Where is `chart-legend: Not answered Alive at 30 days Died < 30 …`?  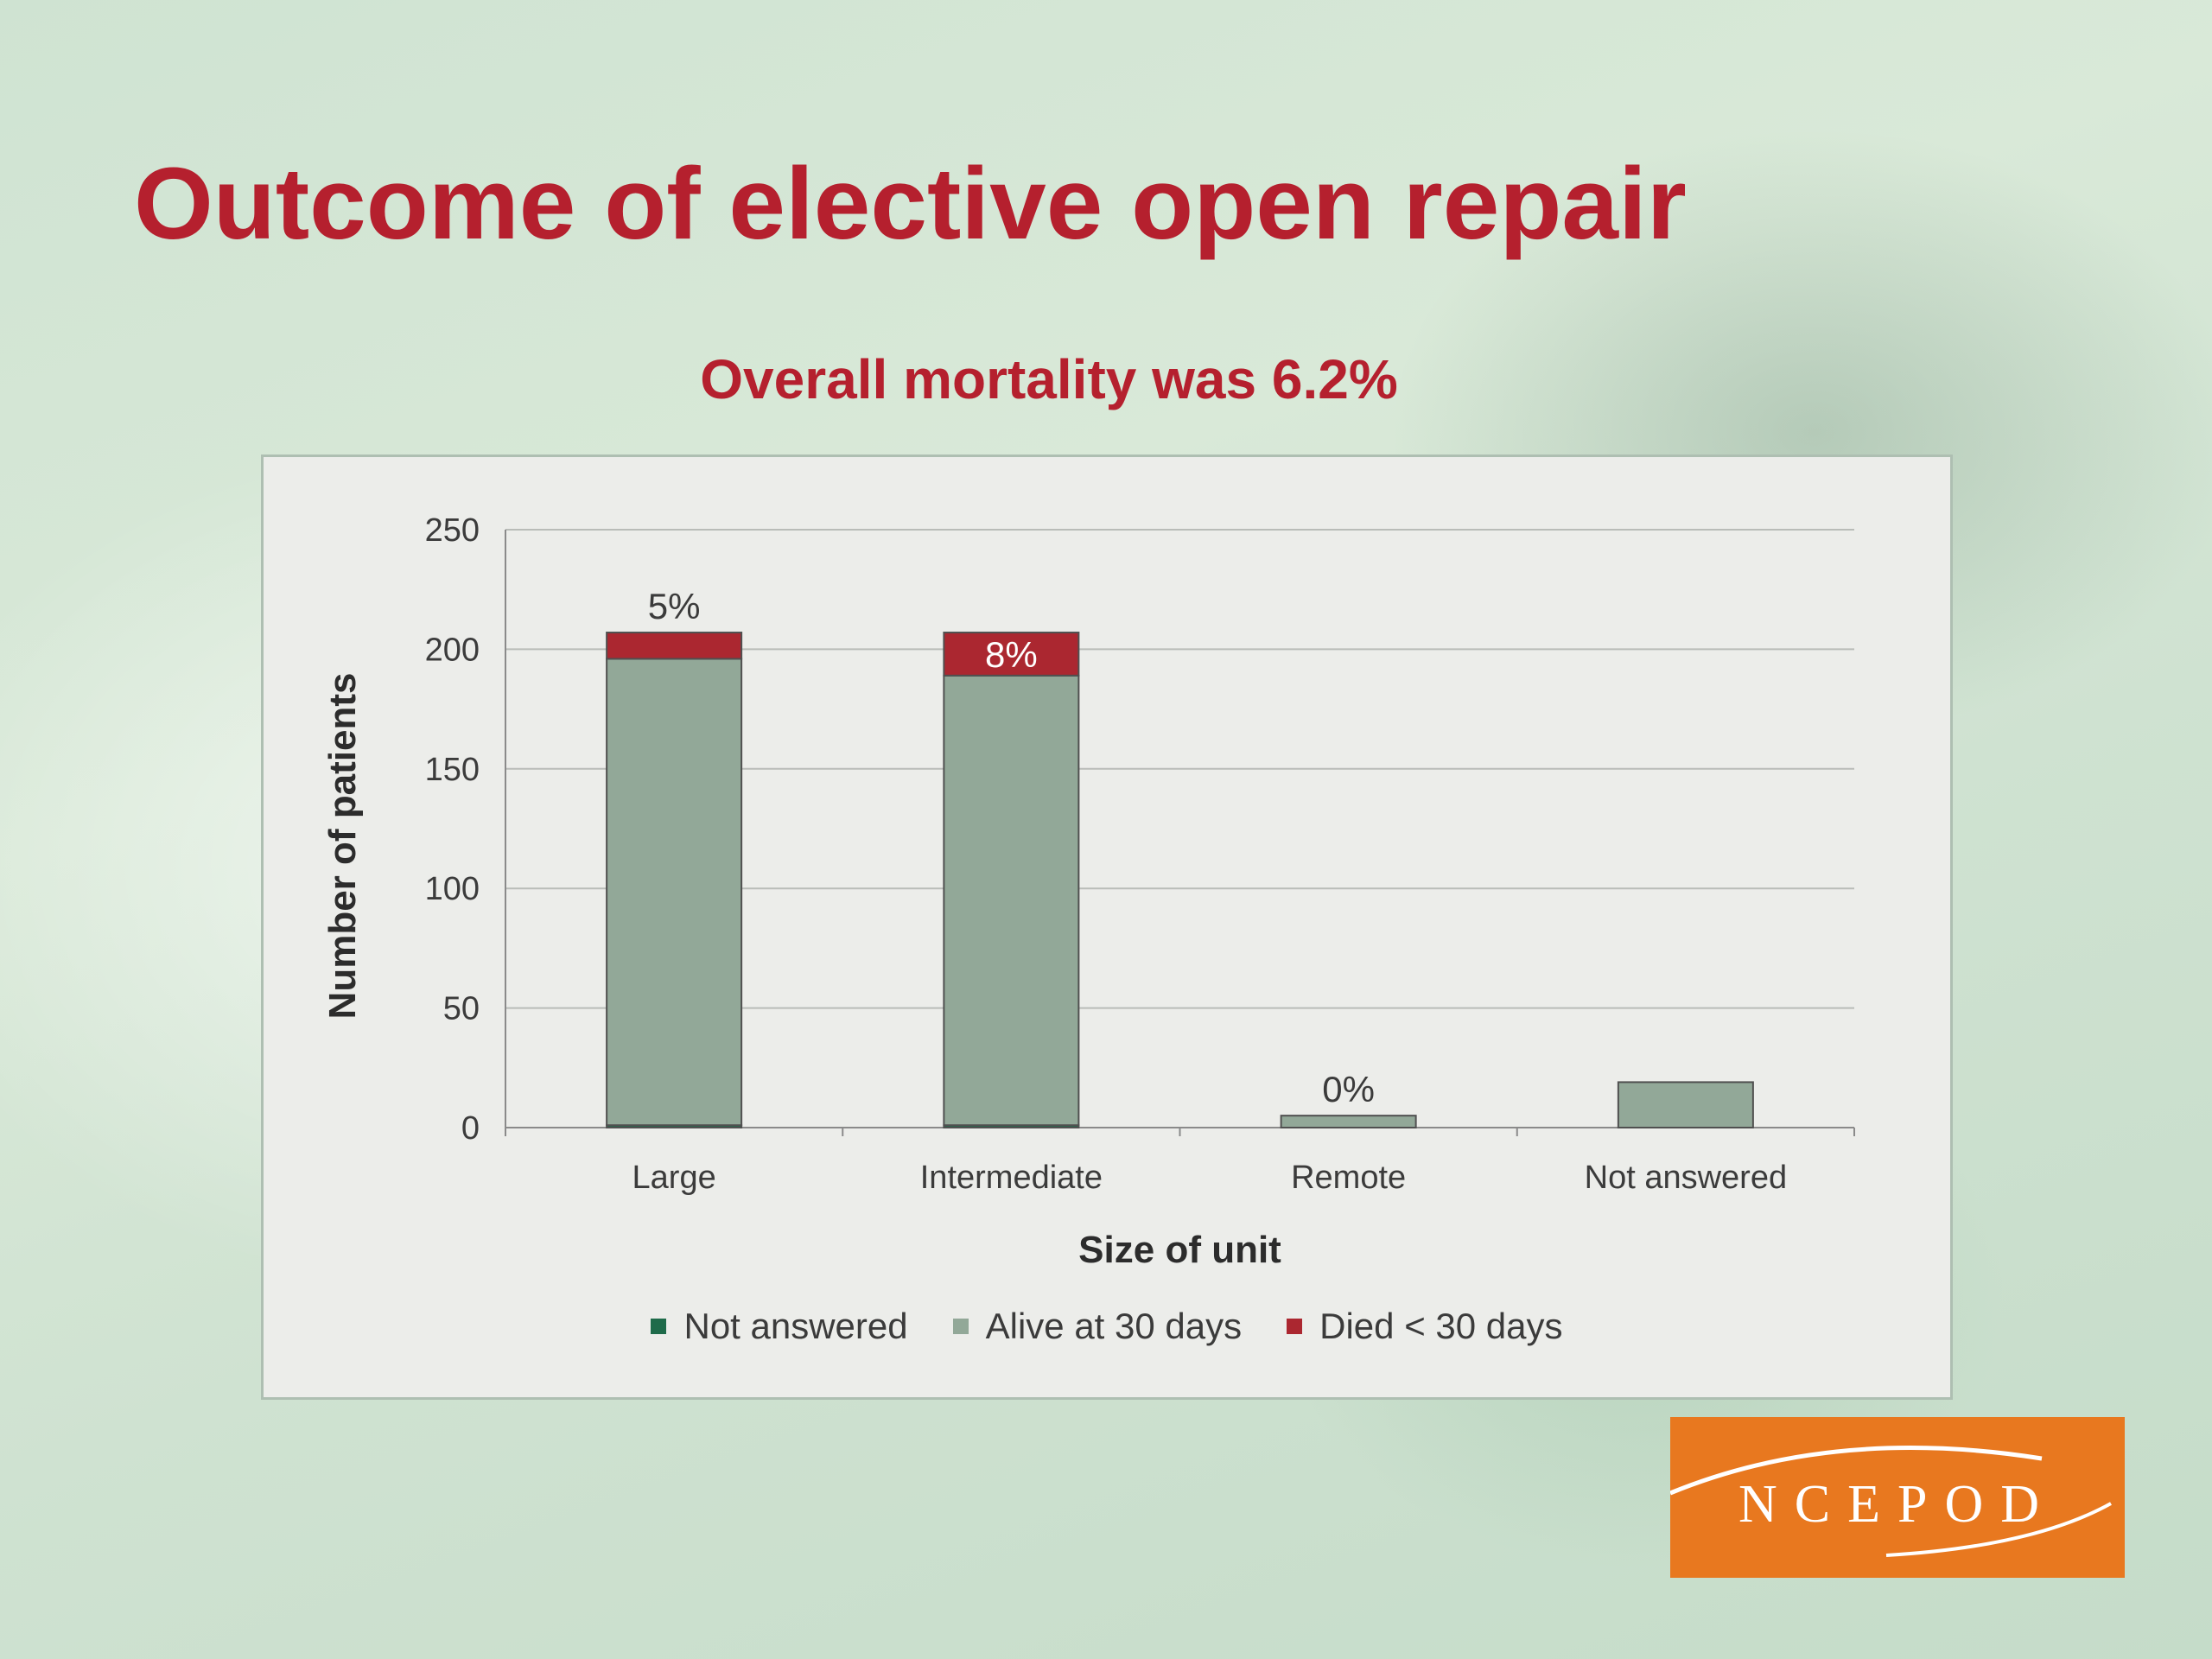 chart-legend: Not answered Alive at 30 days Died < 30 … is located at coordinates (1107, 1326).